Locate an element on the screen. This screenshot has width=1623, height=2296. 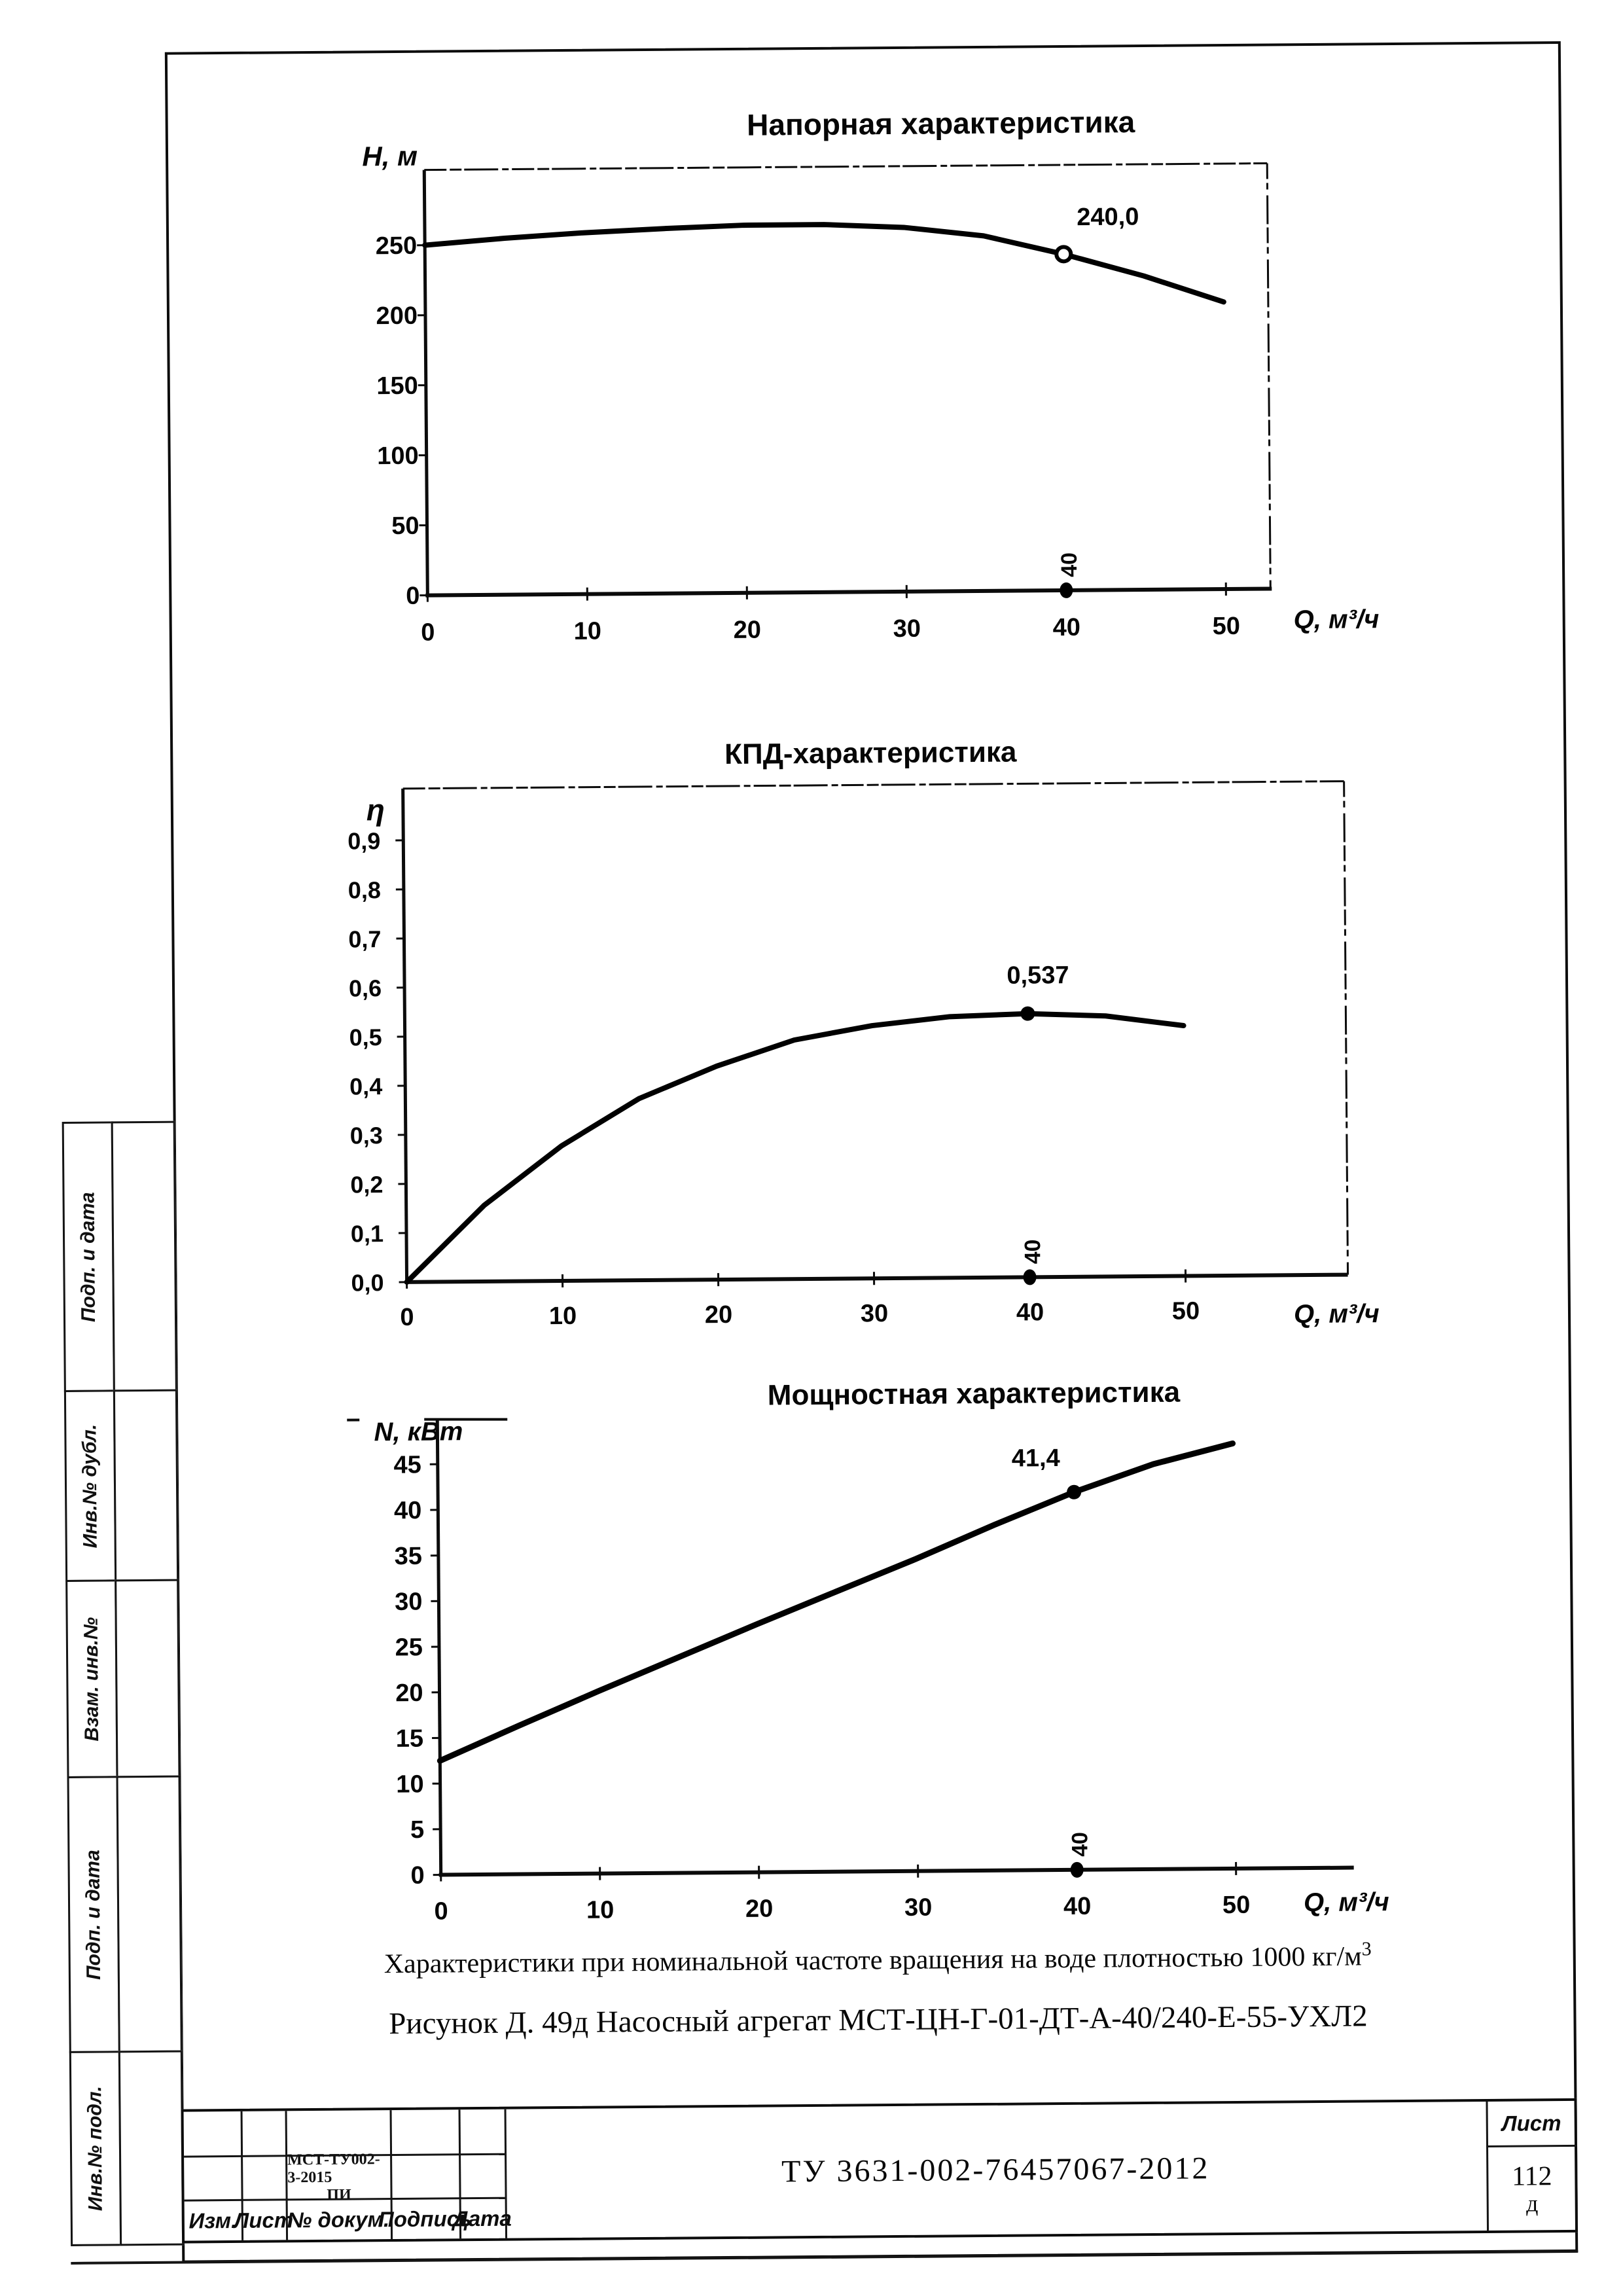
sheet-number-cell: 112 д is located at coordinates (1532, 2189).